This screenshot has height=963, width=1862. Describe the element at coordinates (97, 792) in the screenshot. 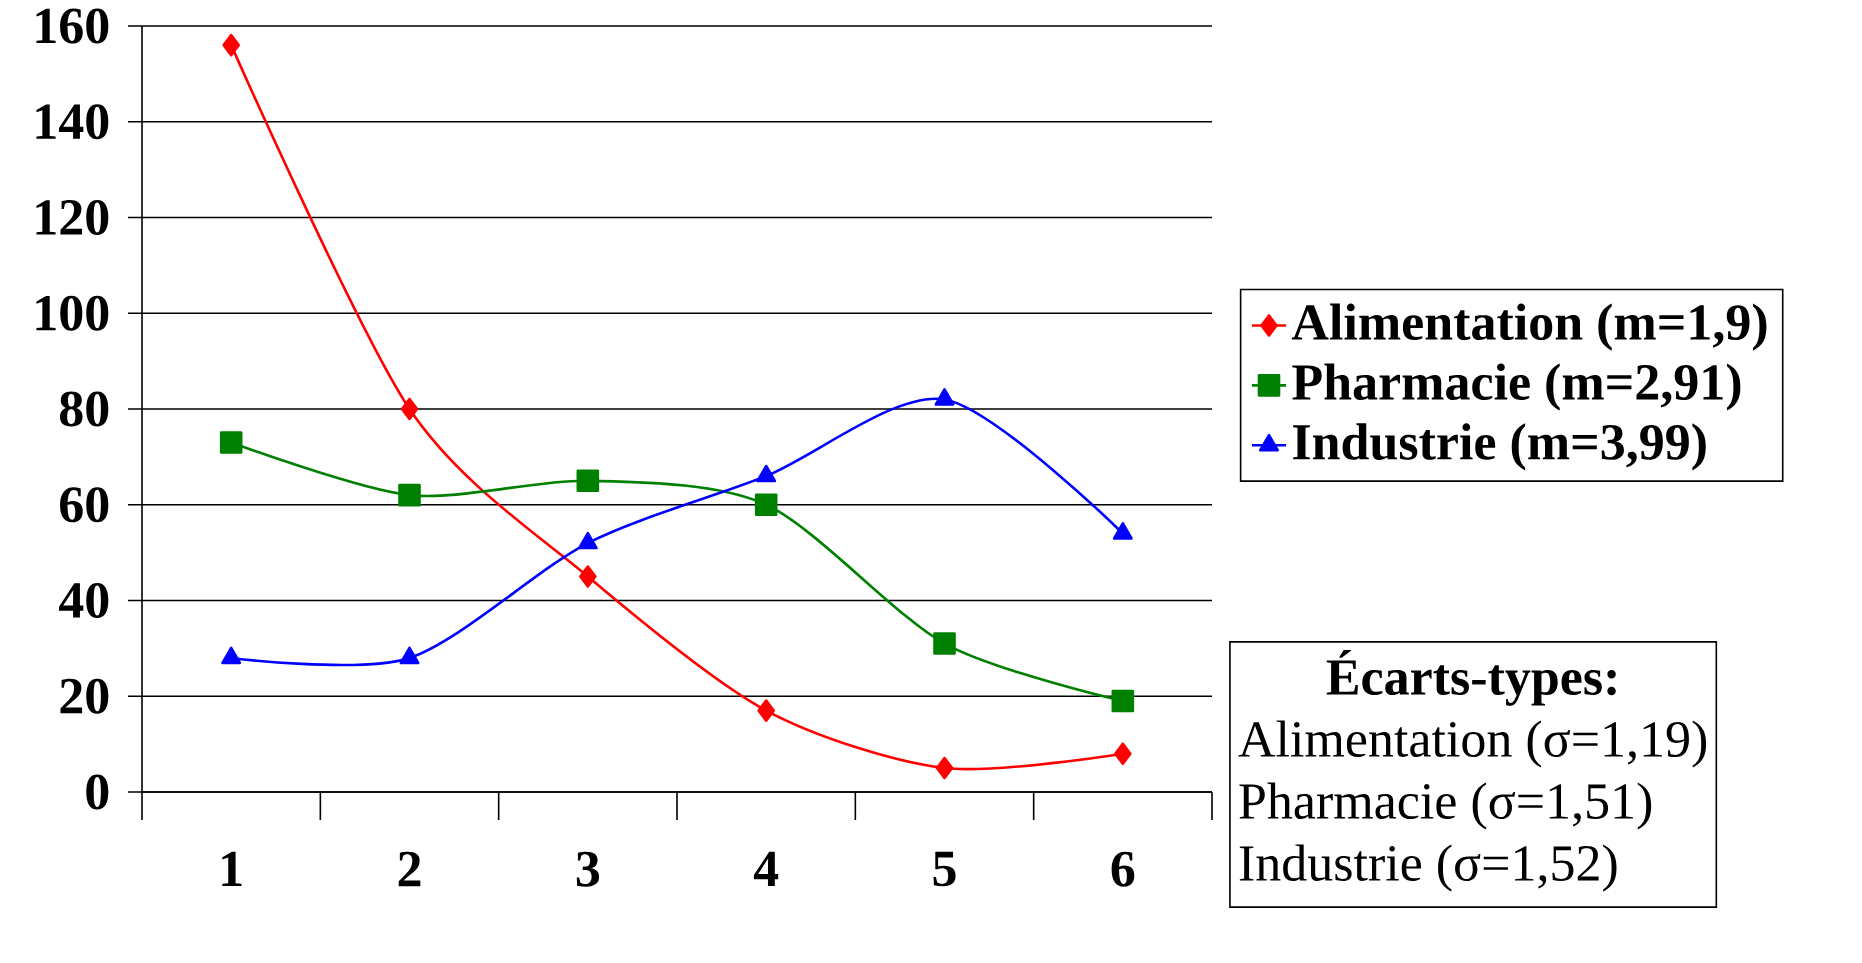

I see `y-tick-label: 0` at that location.